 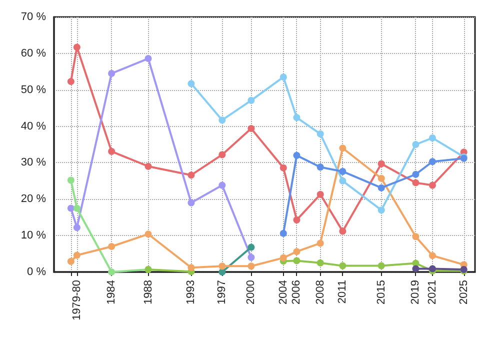 What do you see at coordinates (76, 300) in the screenshot?
I see `x-tick-label: 1979-80` at bounding box center [76, 300].